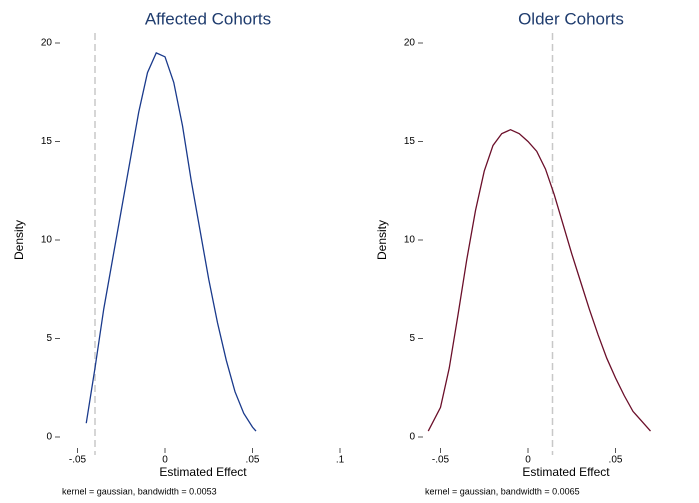 The width and height of the screenshot is (699, 503). Describe the element at coordinates (208, 18) in the screenshot. I see `chart-title: Affected Cohorts` at that location.